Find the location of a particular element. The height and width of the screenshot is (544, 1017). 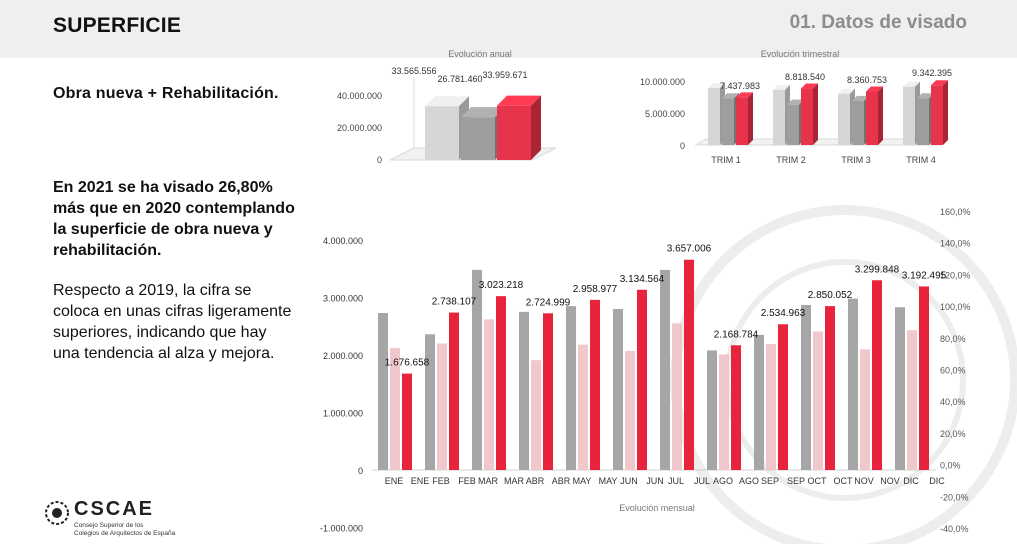

monthly-xtick-secondary: JUL is located at coordinates (702, 481).